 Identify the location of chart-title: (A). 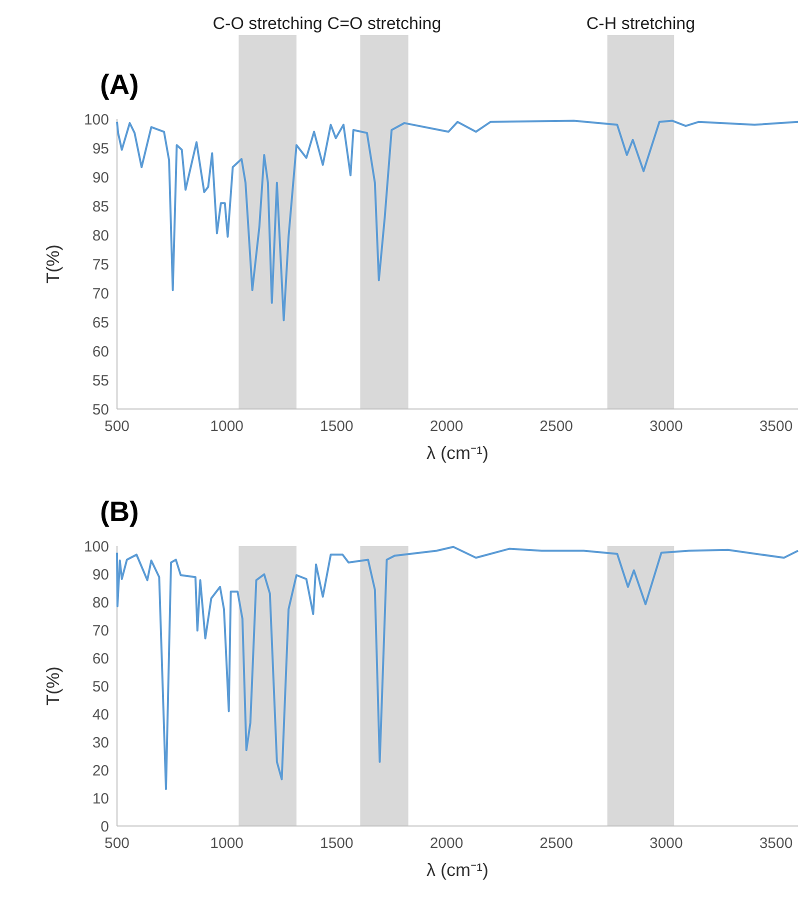
(119, 84).